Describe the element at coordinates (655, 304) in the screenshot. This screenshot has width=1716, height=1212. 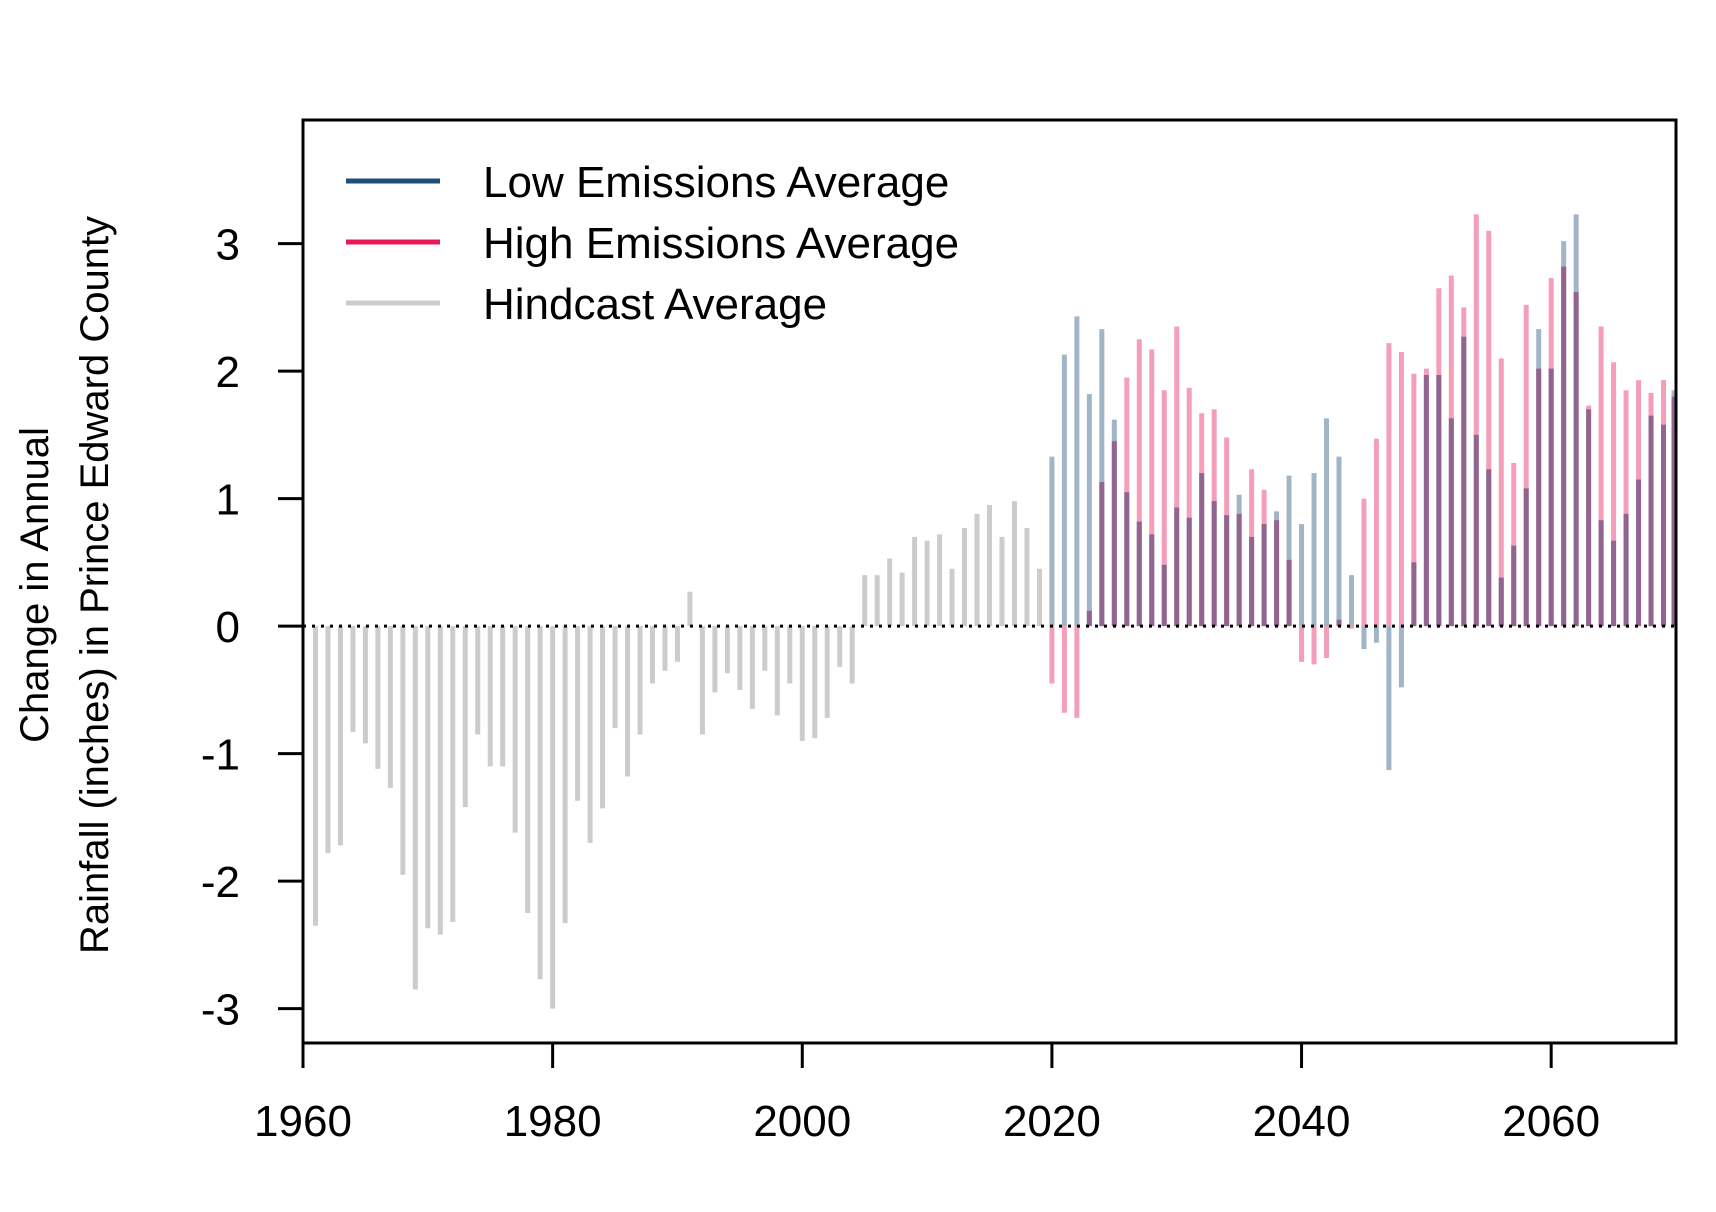
I see `legend-label-hindcast: Hindcast Average` at that location.